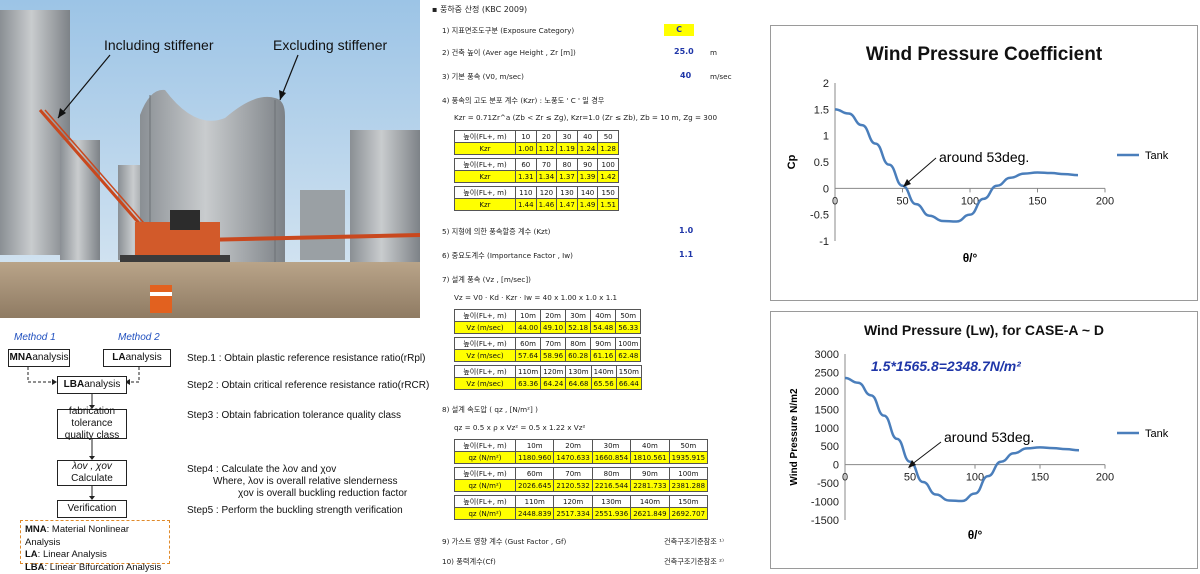 The width and height of the screenshot is (1200, 574). Describe the element at coordinates (535, 458) in the screenshot. I see `table-cell: 1180.960` at that location.